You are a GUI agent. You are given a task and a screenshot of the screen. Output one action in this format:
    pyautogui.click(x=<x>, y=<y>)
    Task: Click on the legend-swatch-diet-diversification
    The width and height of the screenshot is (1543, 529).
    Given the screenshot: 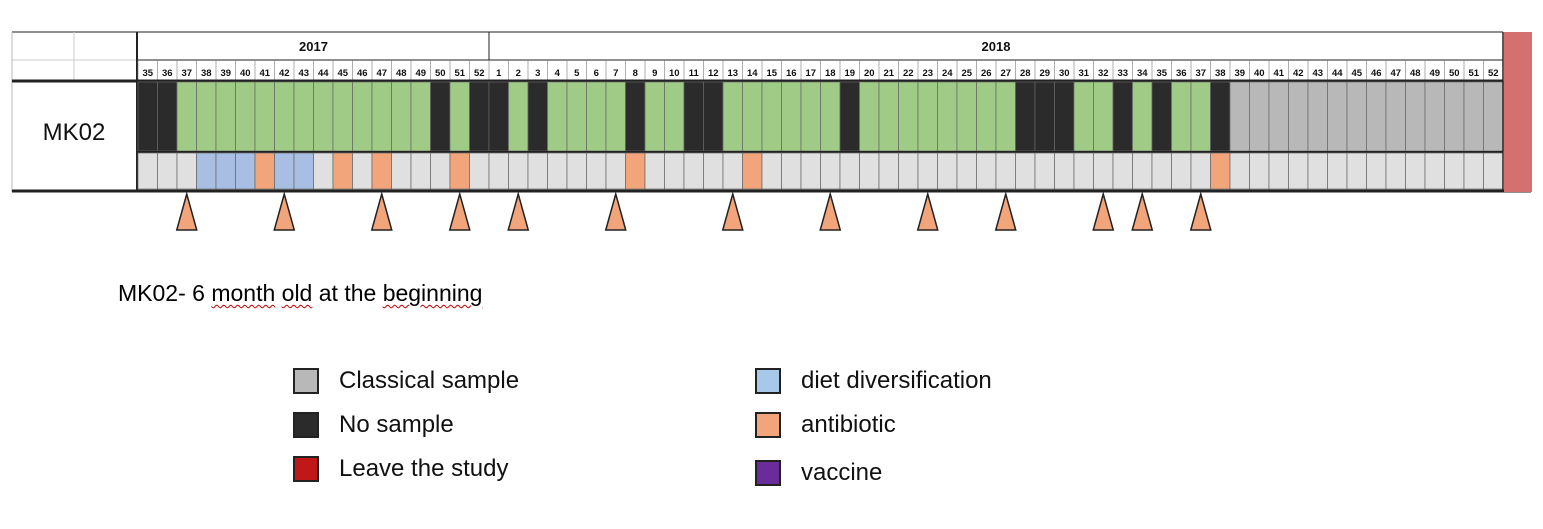 What is the action you would take?
    pyautogui.click(x=768, y=381)
    